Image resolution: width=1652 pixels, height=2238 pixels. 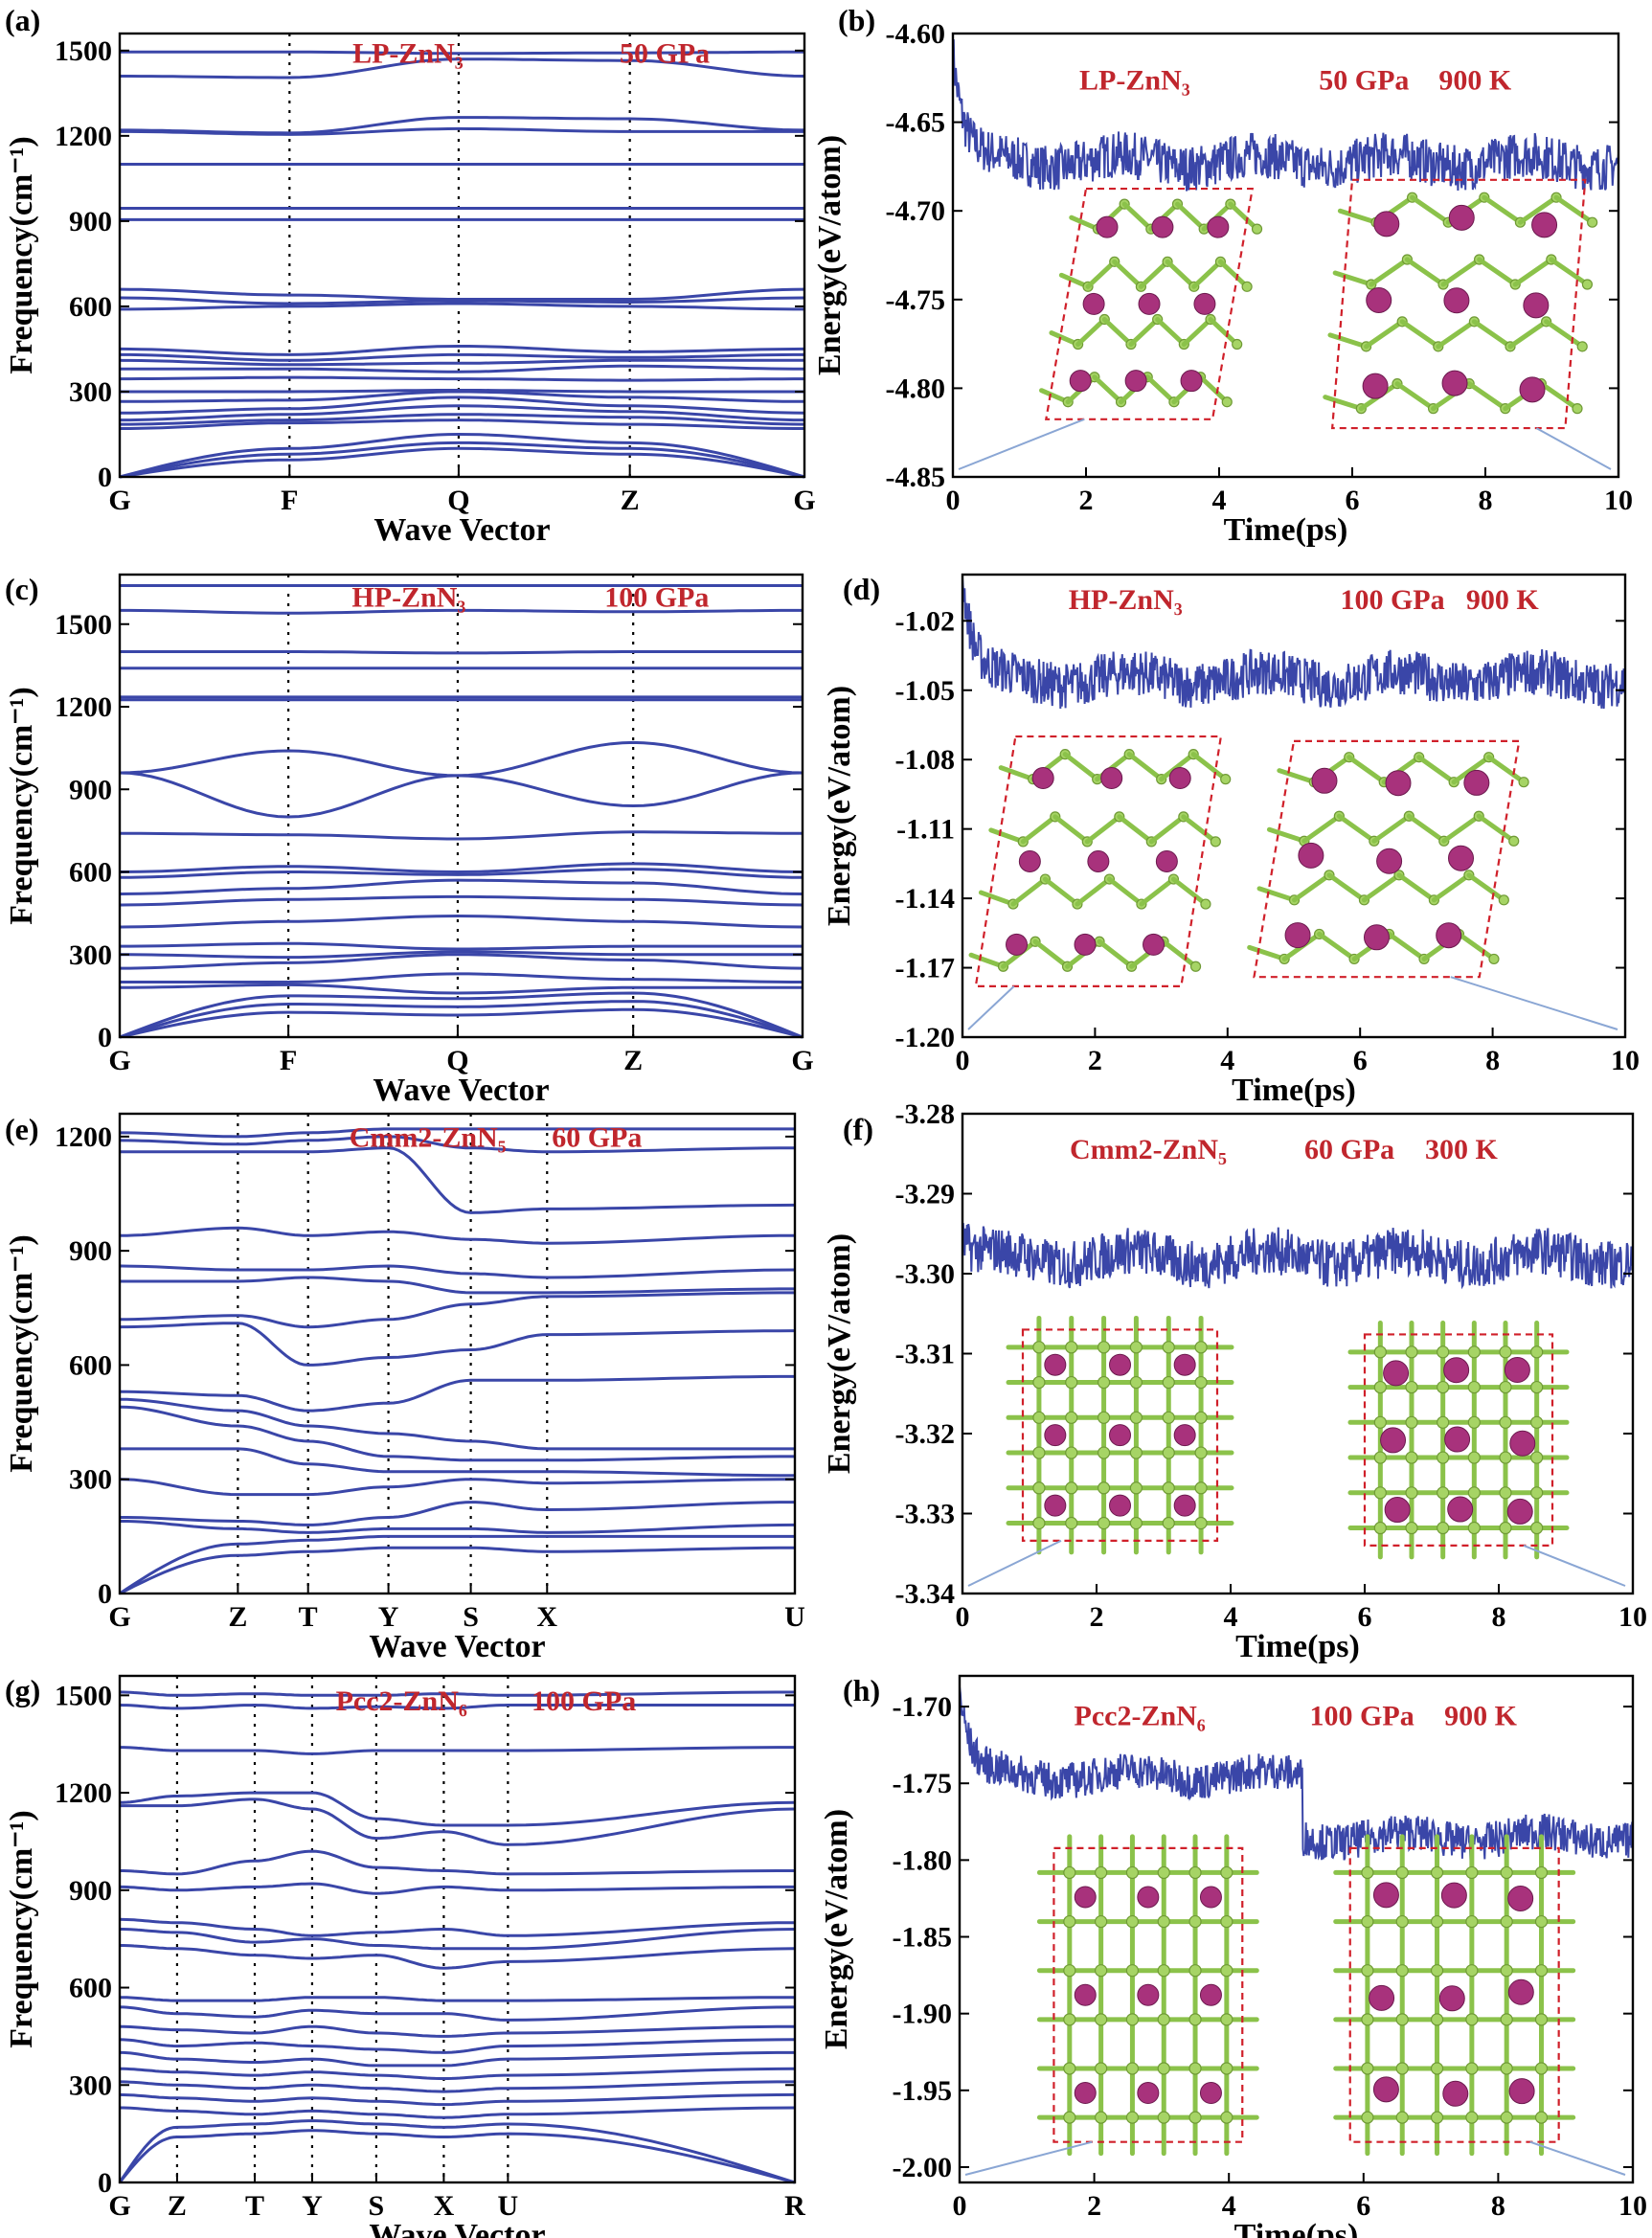 What do you see at coordinates (794, 1617) in the screenshot?
I see `x-tick-label: U` at bounding box center [794, 1617].